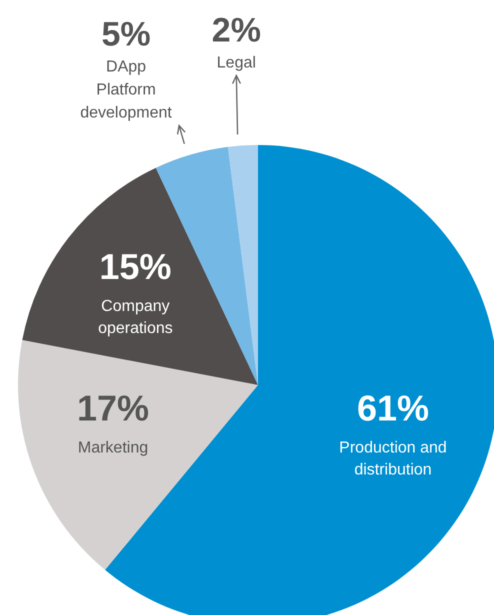 The width and height of the screenshot is (494, 615). What do you see at coordinates (393, 407) in the screenshot?
I see `data-label: 61%` at bounding box center [393, 407].